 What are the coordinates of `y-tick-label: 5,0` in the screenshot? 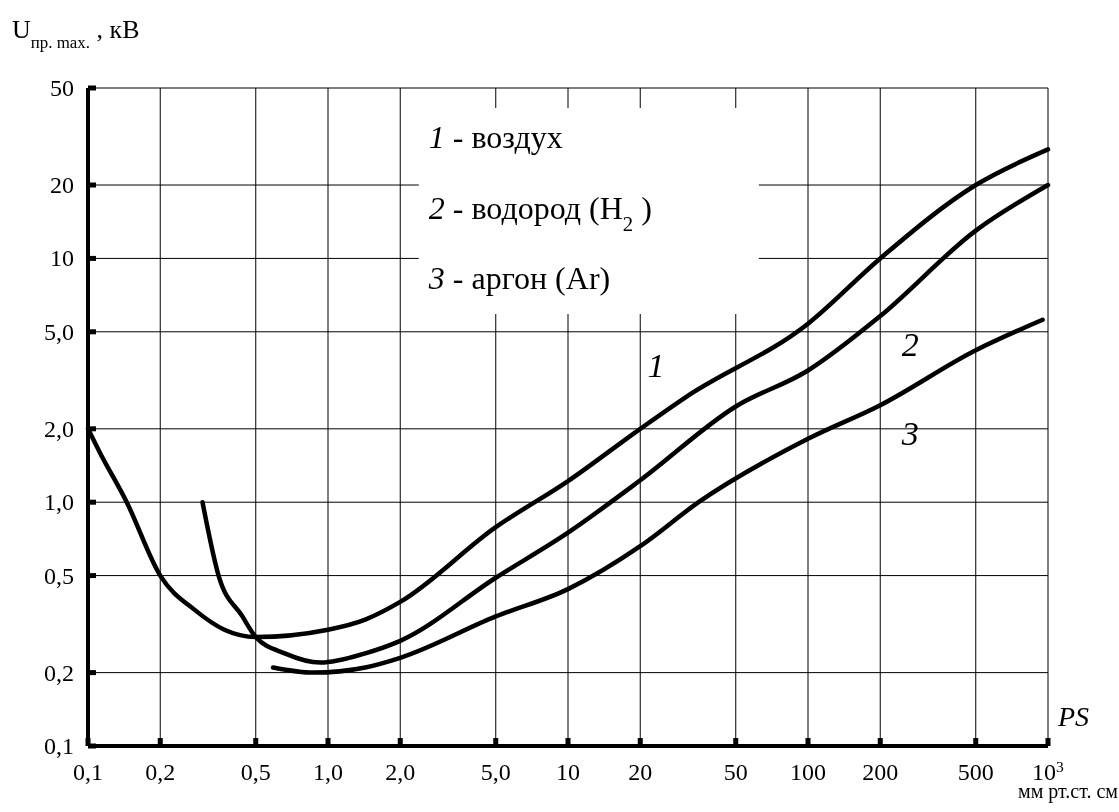 It's located at (59, 331).